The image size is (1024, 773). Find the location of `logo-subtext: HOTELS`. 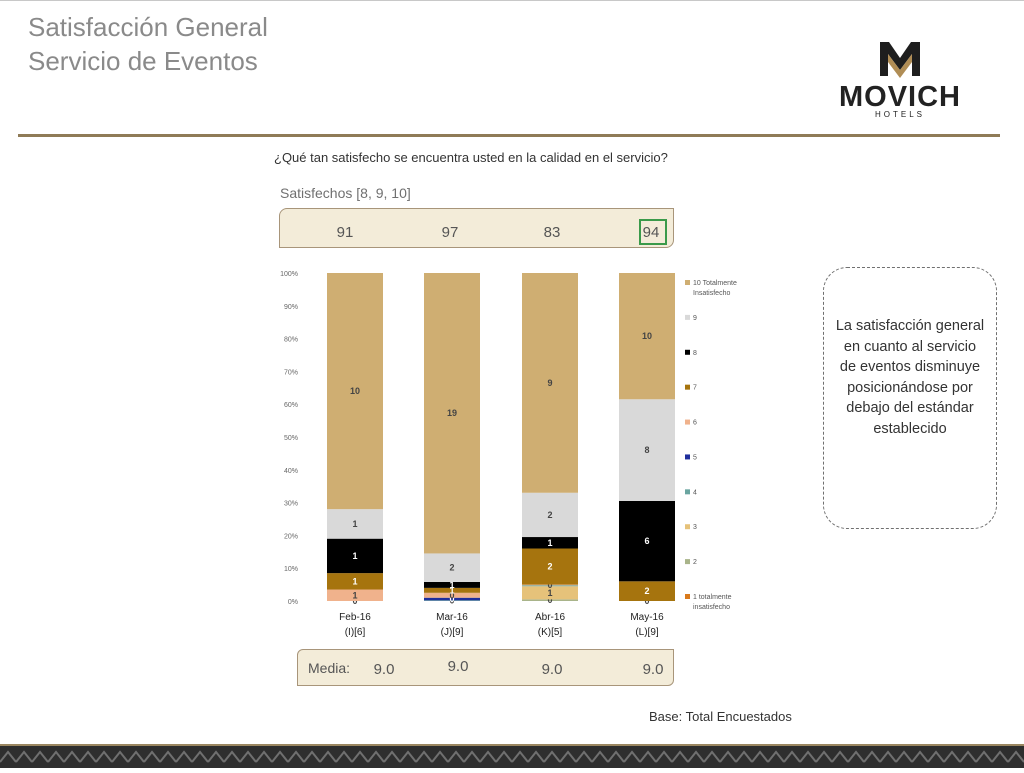

logo-subtext: HOTELS is located at coordinates (899, 114).